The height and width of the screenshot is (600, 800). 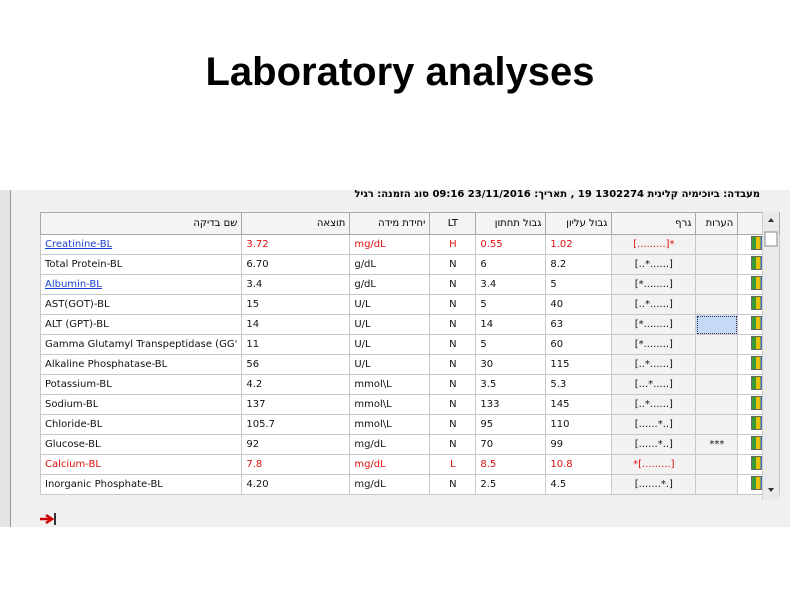 What do you see at coordinates (579, 304) in the screenshot?
I see `cell: 40` at bounding box center [579, 304].